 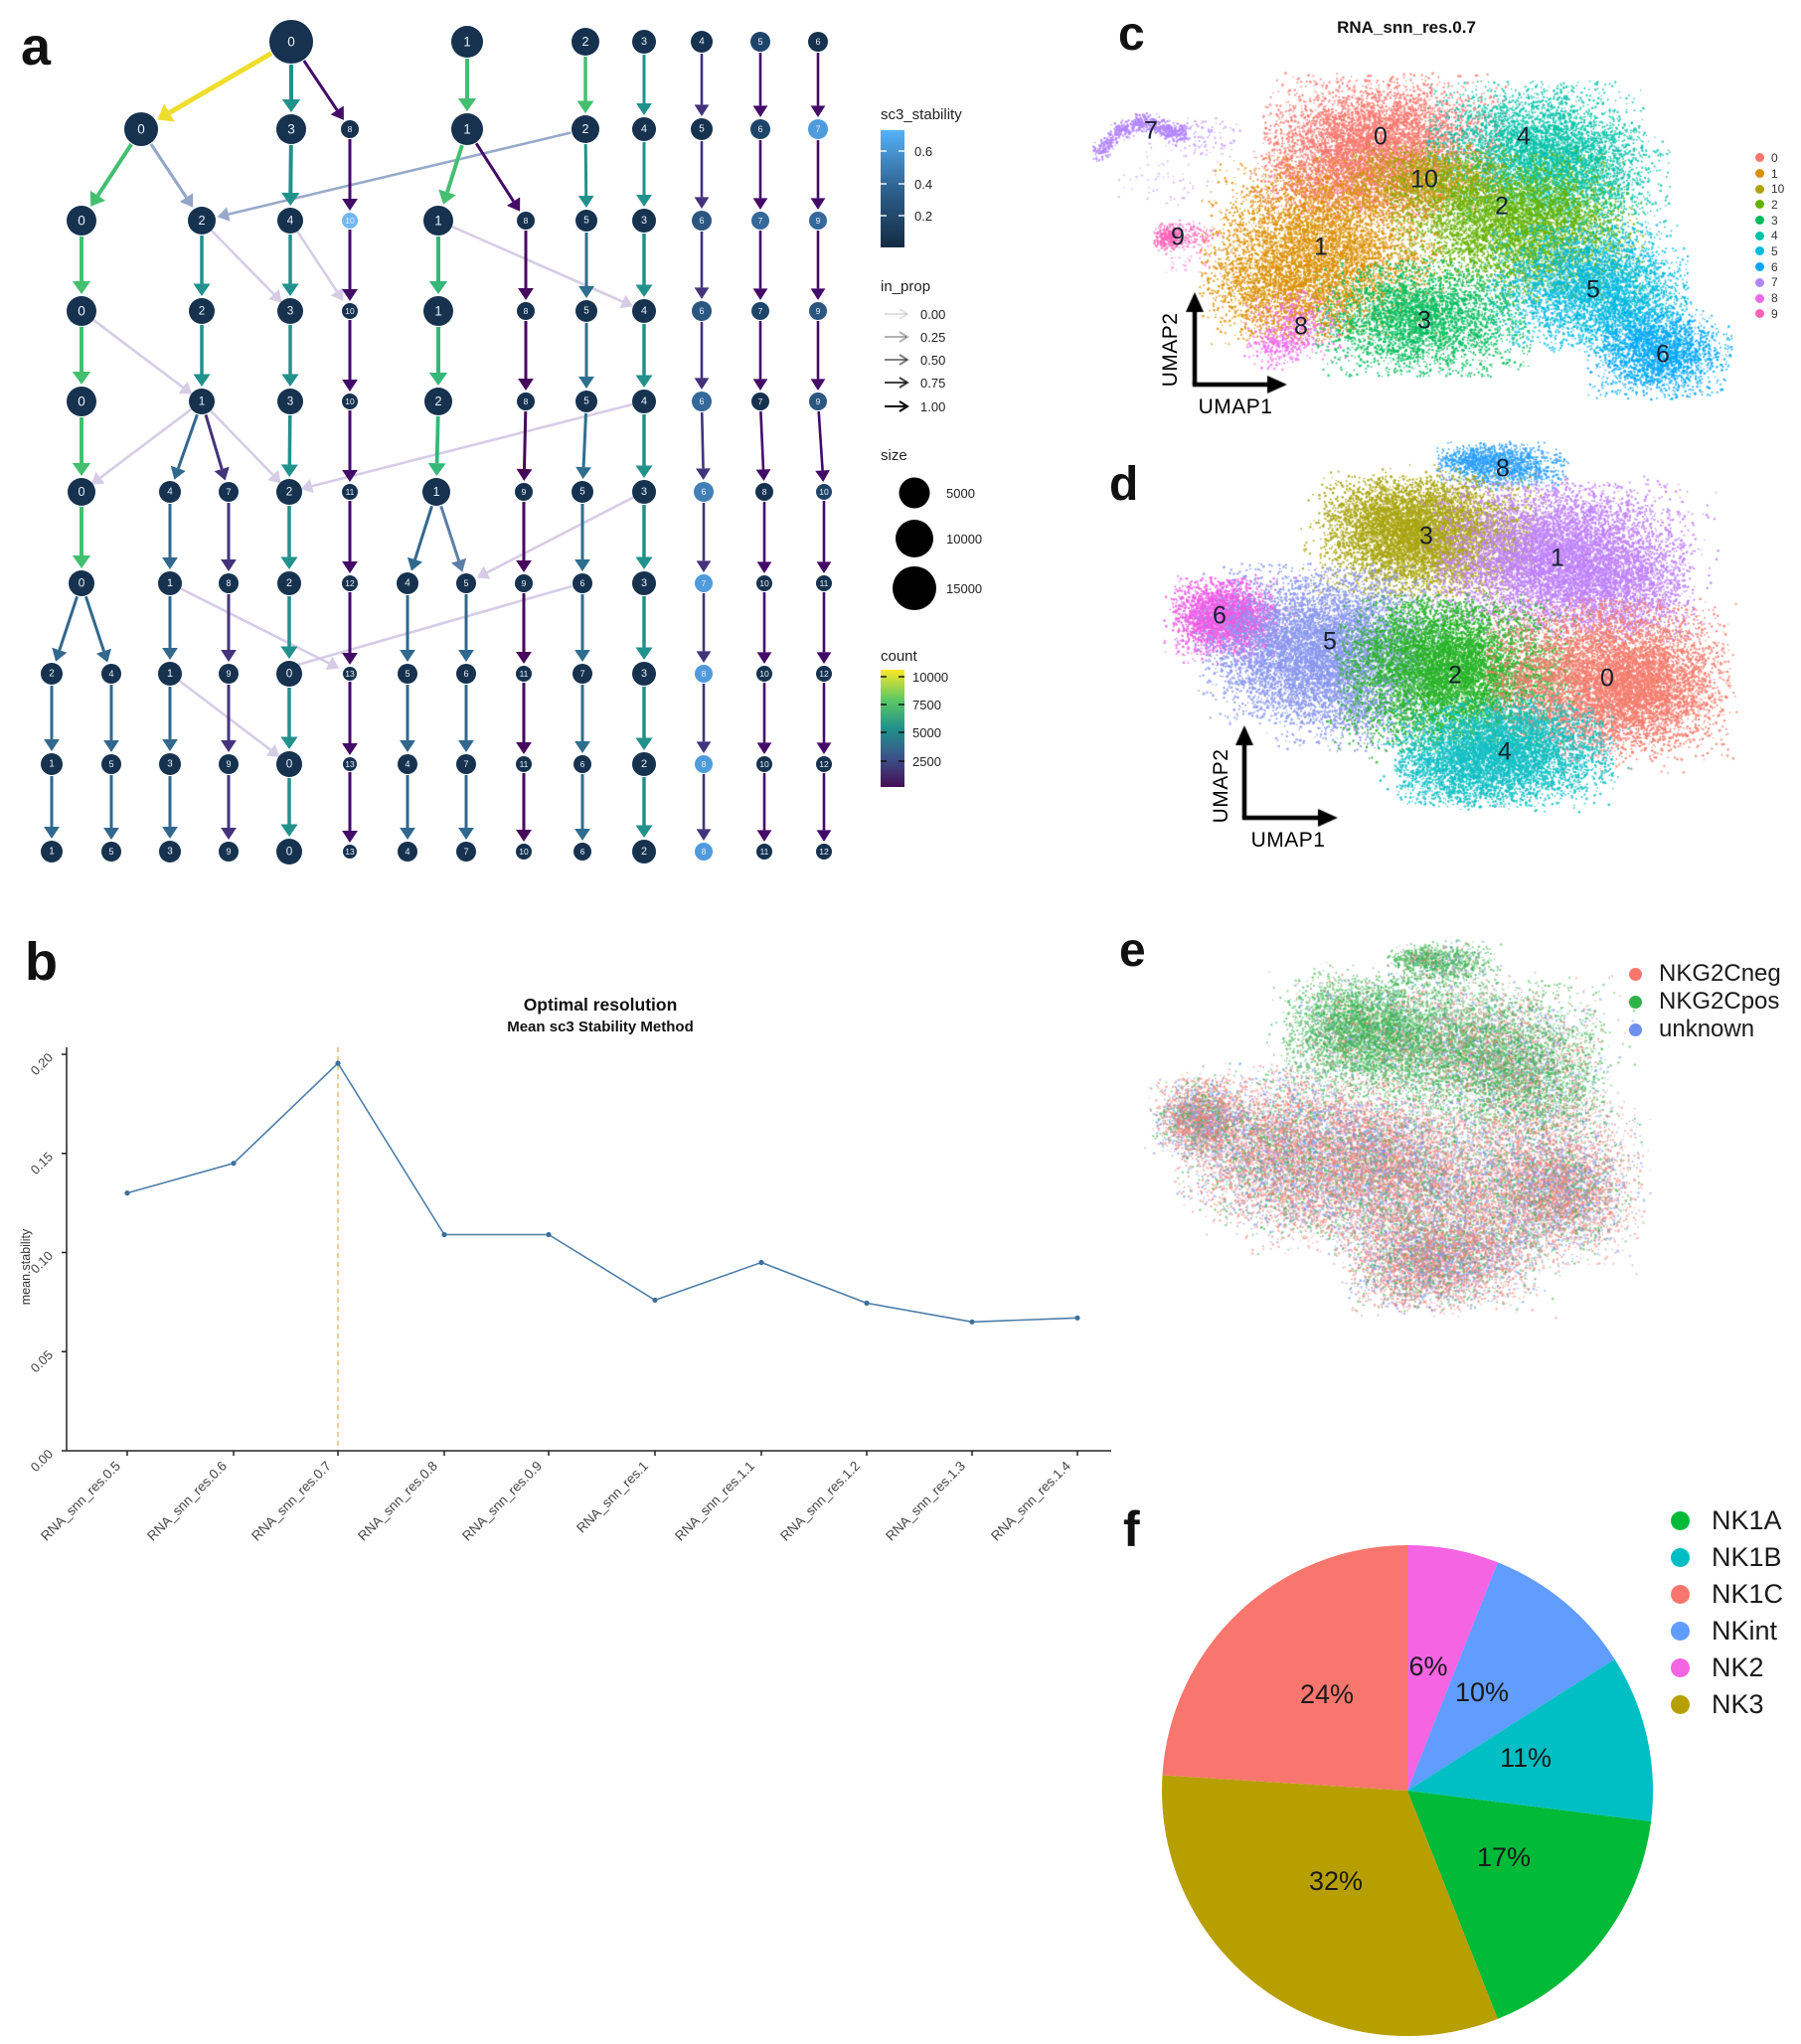 What do you see at coordinates (1504, 1857) in the screenshot?
I see `svg-text: 17%` at bounding box center [1504, 1857].